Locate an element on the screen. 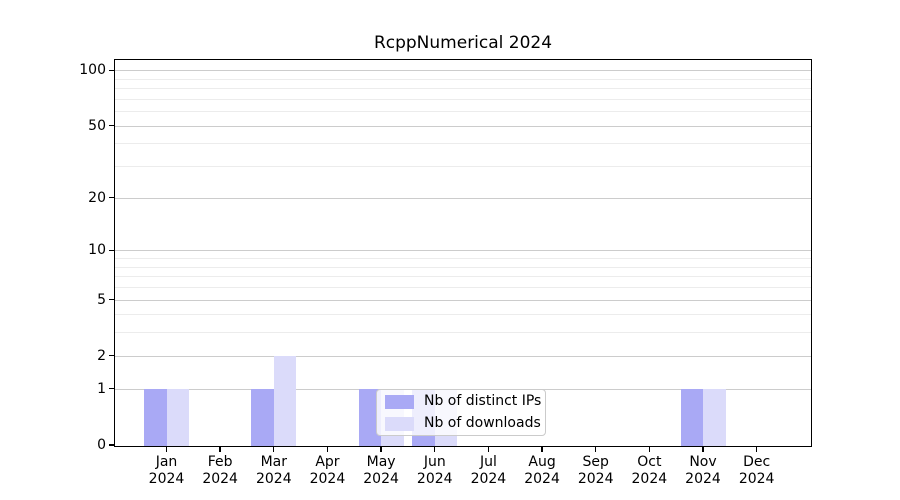 The height and width of the screenshot is (500, 900). x-tick-mar is located at coordinates (274, 449).